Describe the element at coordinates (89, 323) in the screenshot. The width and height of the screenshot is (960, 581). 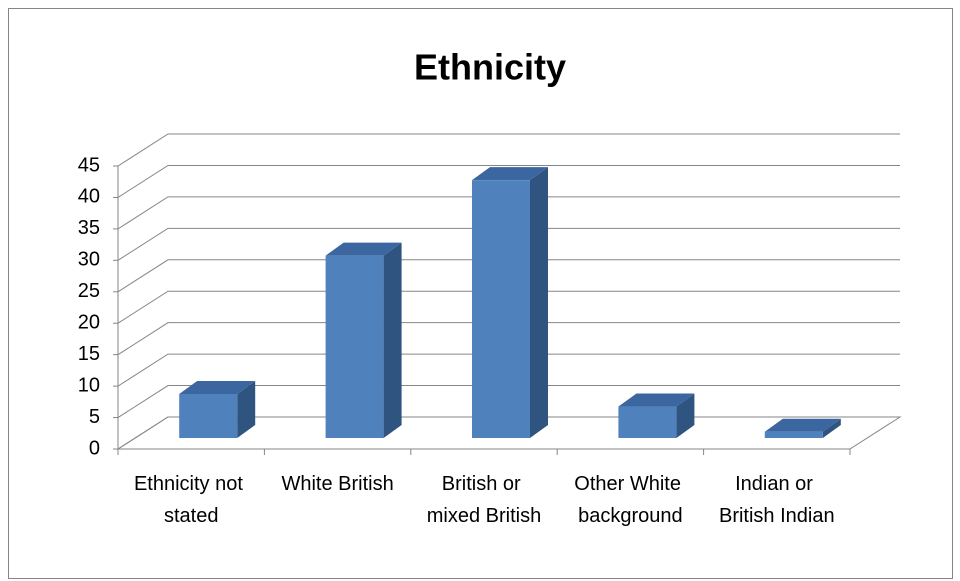
I see `y-tick-label: 20` at that location.